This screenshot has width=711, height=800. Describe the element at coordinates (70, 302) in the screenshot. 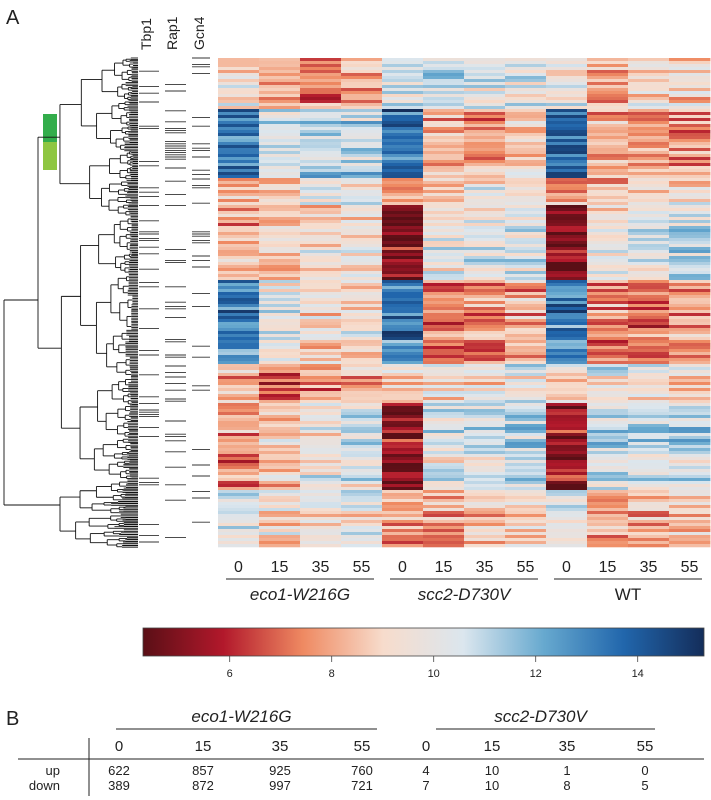

I see `dendrogram` at that location.